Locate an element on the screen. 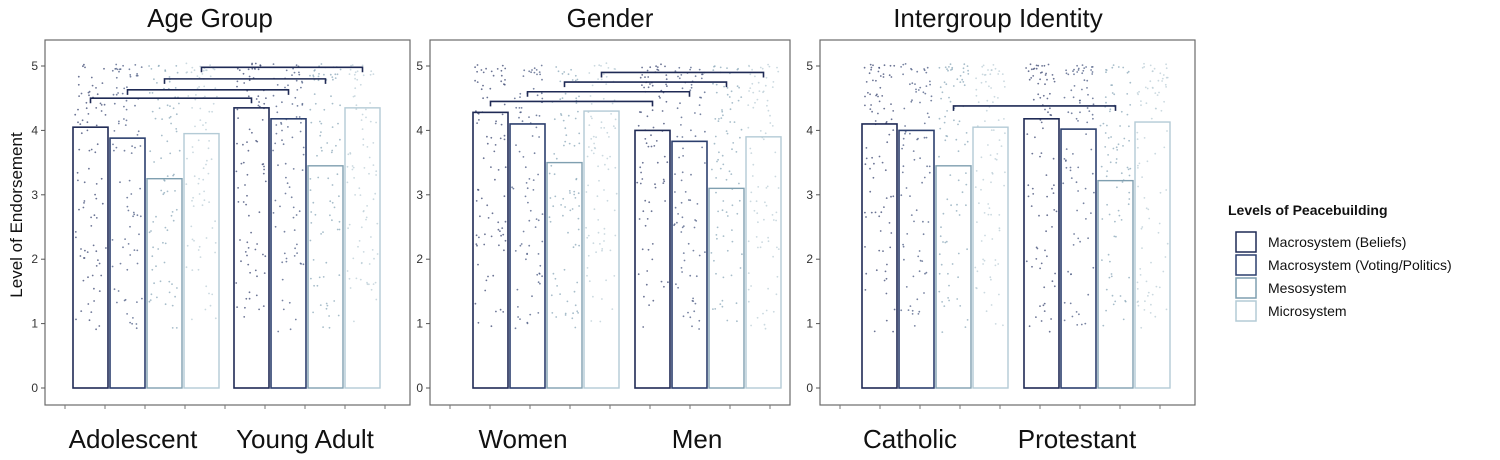 Image resolution: width=1500 pixels, height=460 pixels. category-label: Protestant is located at coordinates (1077, 439).